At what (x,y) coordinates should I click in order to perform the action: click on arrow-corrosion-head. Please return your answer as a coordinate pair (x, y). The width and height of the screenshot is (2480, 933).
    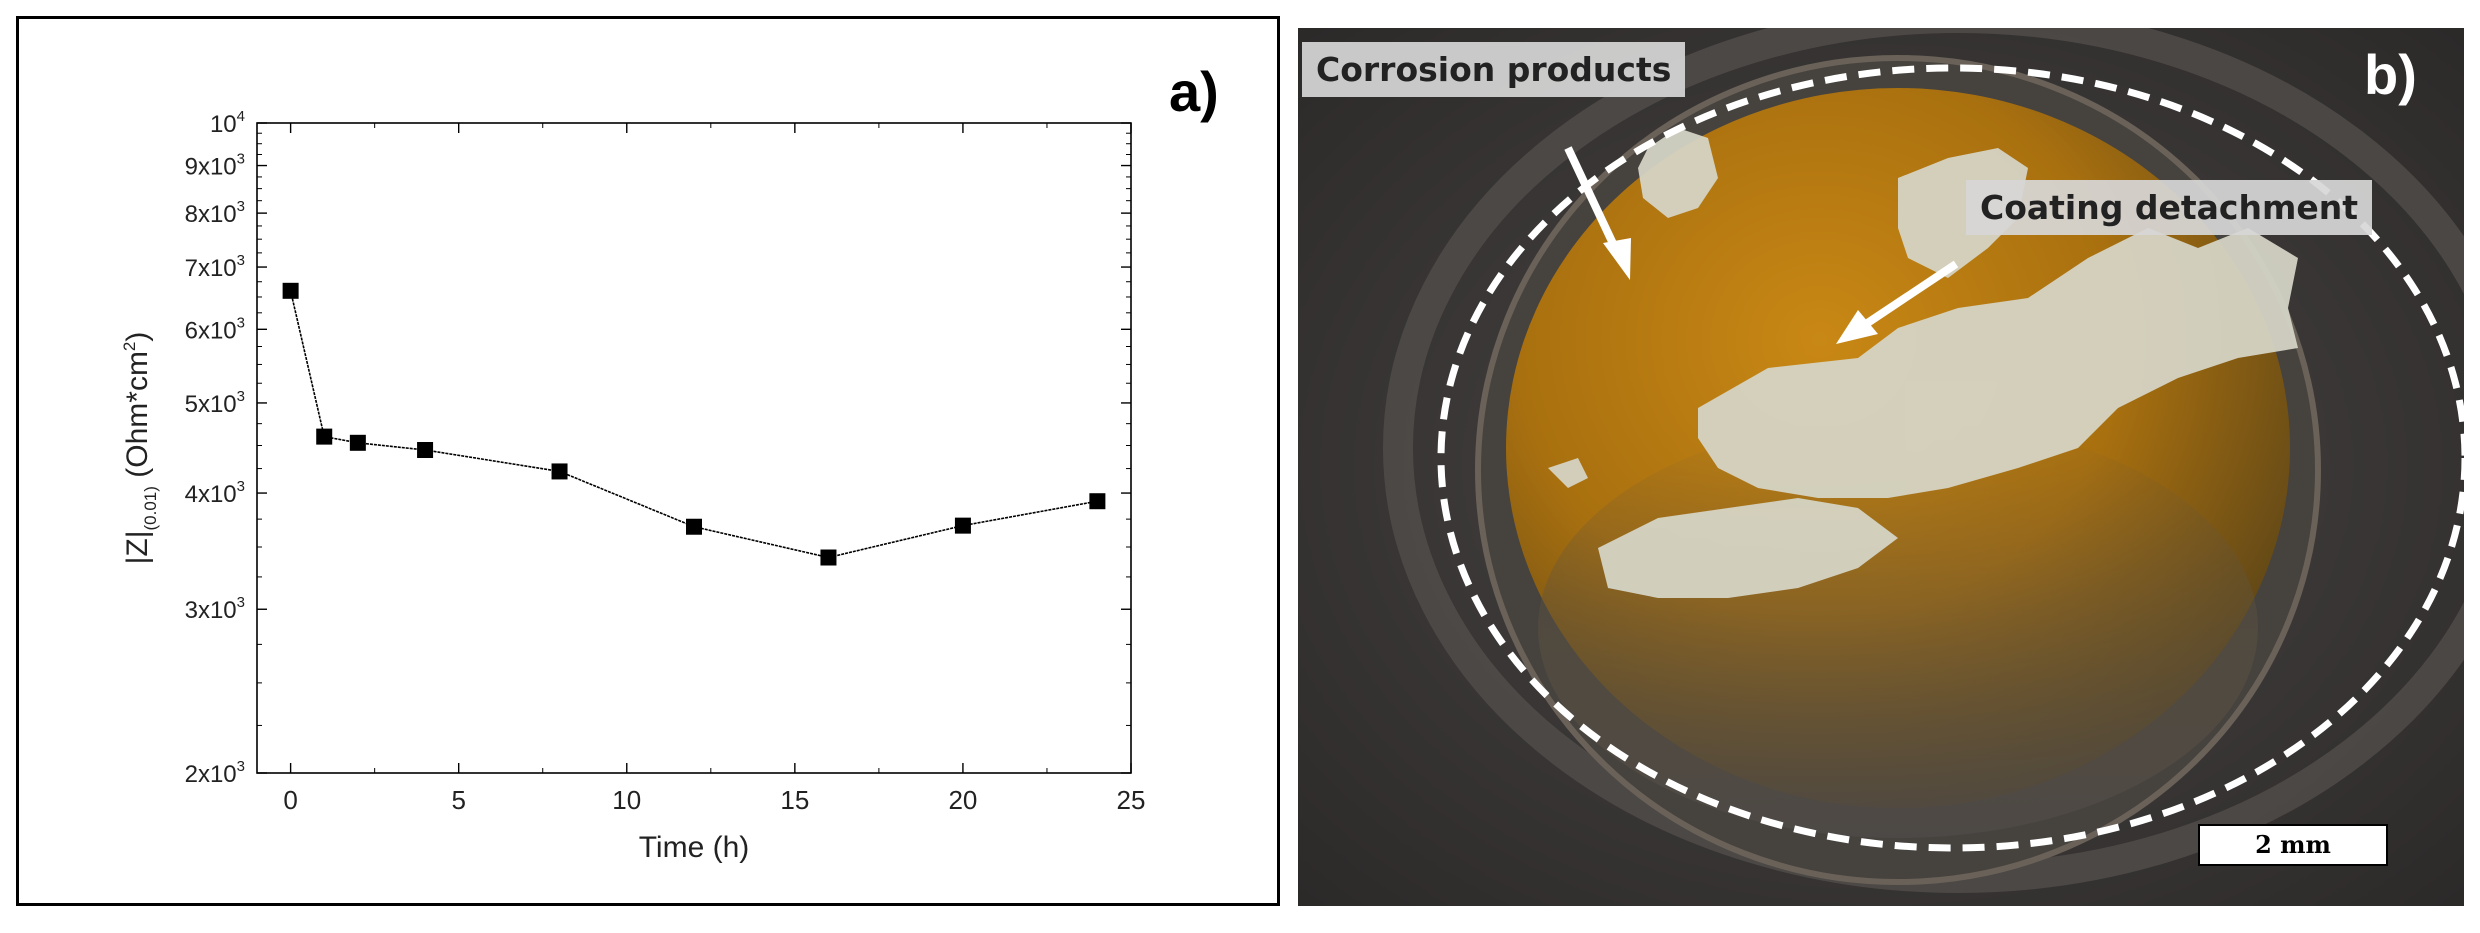
    Looking at the image, I should click on (1617, 259).